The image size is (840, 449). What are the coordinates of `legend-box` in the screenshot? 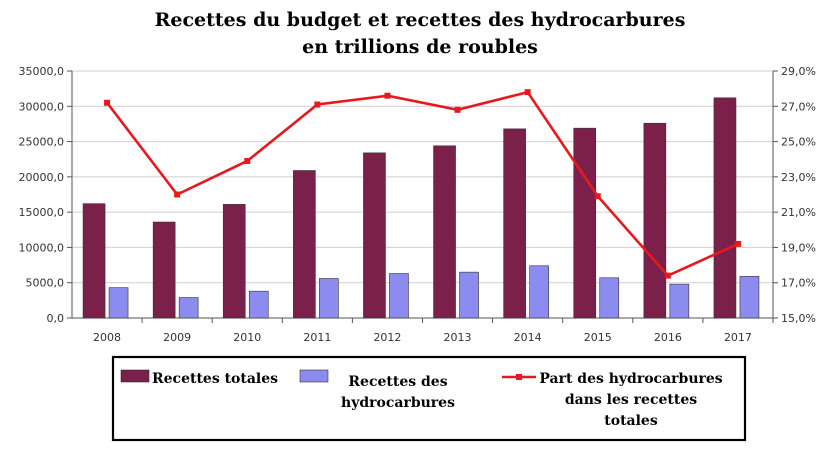 It's located at (429, 398).